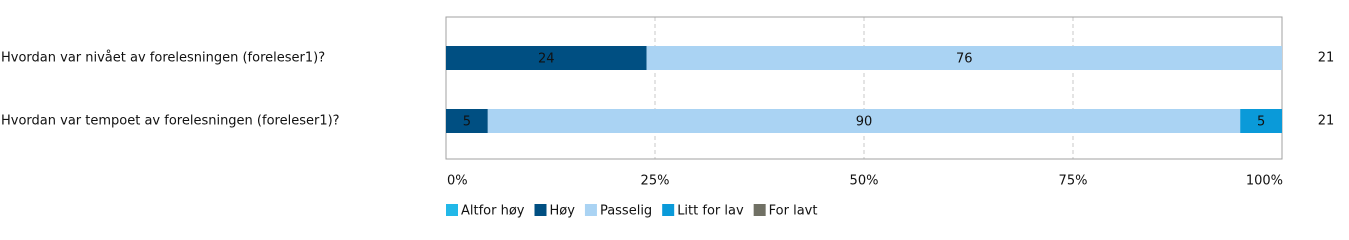 The width and height of the screenshot is (1349, 240). What do you see at coordinates (655, 181) in the screenshot?
I see `x-tick-label: 25%` at bounding box center [655, 181].